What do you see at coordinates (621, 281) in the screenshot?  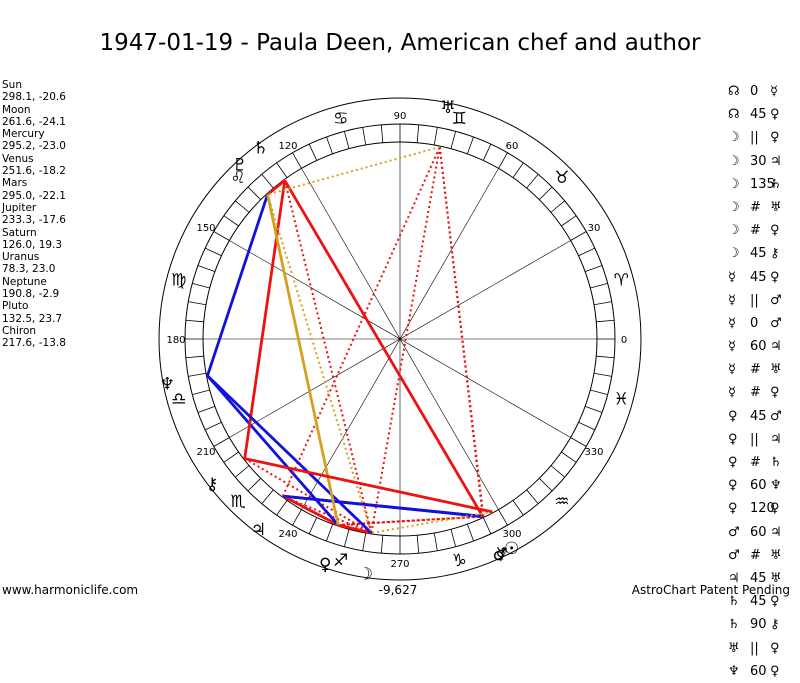 I see `zodiac-sign: ♈` at bounding box center [621, 281].